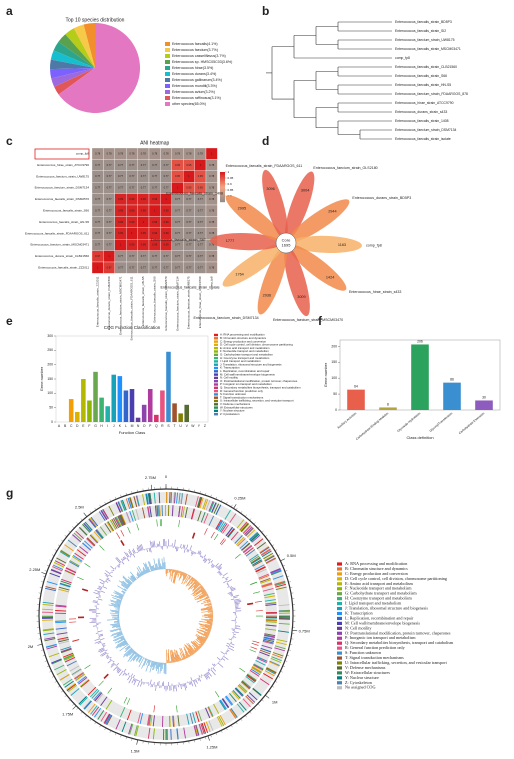 The height and width of the screenshot is (759, 514). Describe the element at coordinates (452, 380) in the screenshot. I see `value-label: 86` at that location.